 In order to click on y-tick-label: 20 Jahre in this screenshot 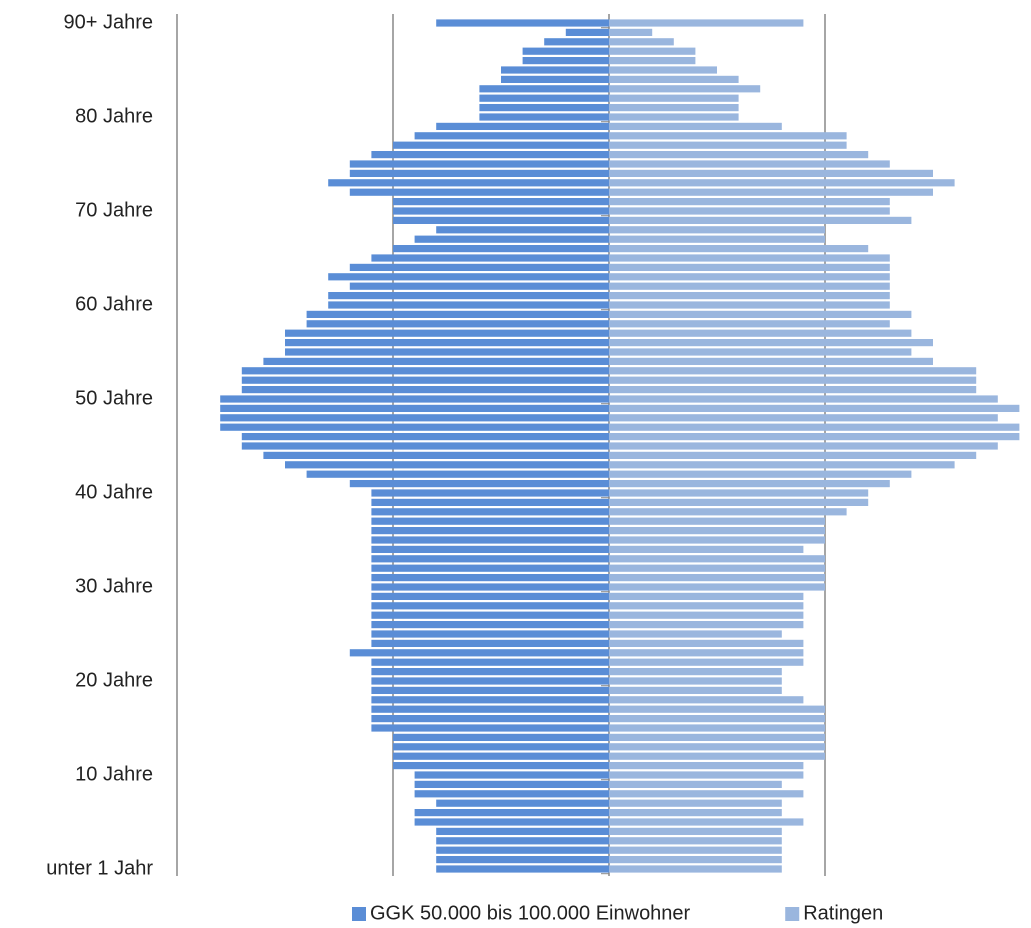, I will do `click(114, 680)`.